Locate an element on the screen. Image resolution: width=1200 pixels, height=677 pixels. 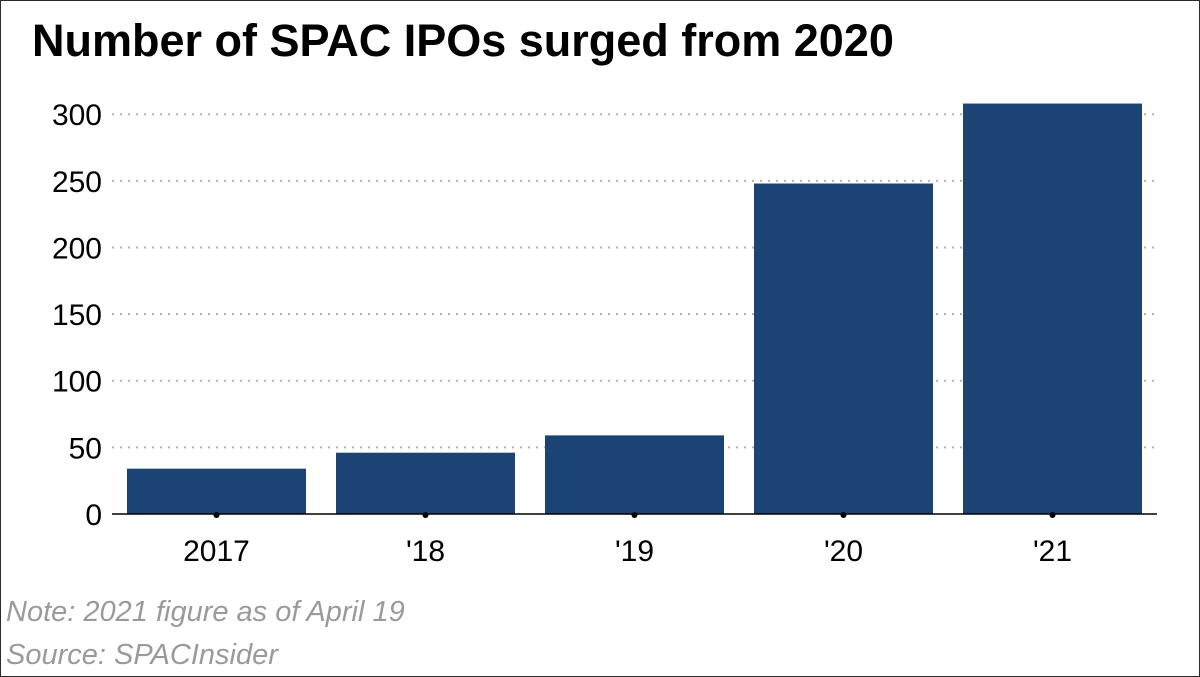
x-tick-label-2: '19 is located at coordinates (634, 551).